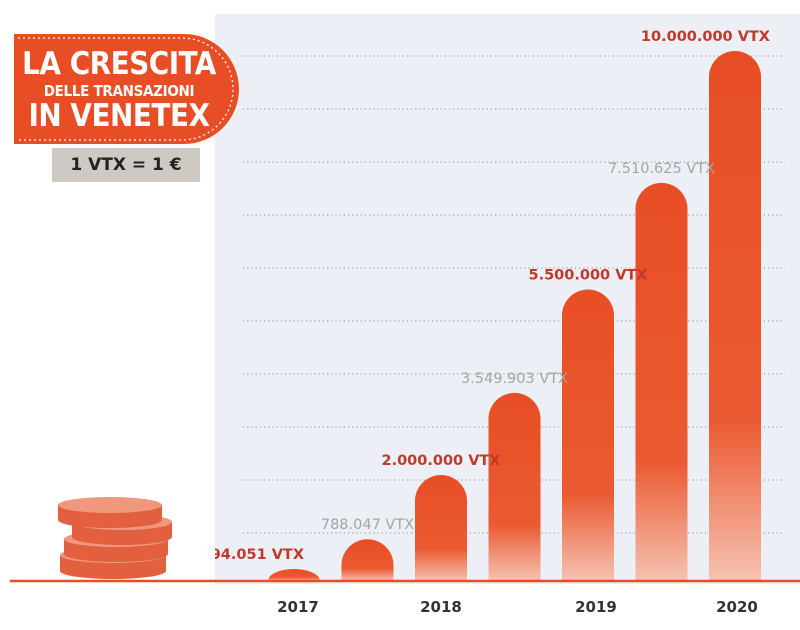  I want to click on title-line-2: DELLE TRANSAZIONI, so click(119, 91).